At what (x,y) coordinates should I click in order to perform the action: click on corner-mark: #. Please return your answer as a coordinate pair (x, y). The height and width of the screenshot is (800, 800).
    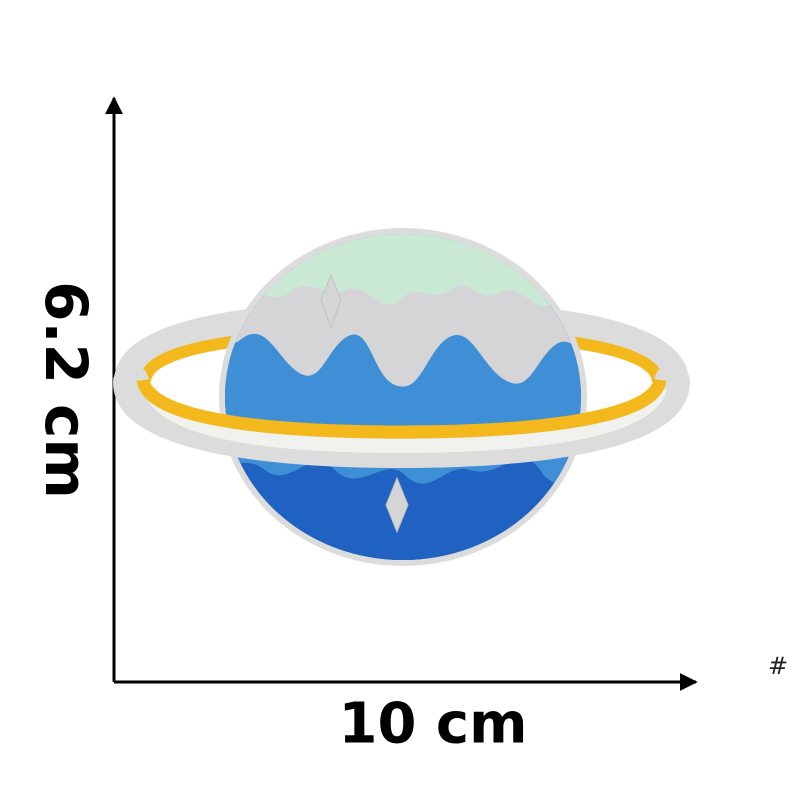
    Looking at the image, I should click on (778, 666).